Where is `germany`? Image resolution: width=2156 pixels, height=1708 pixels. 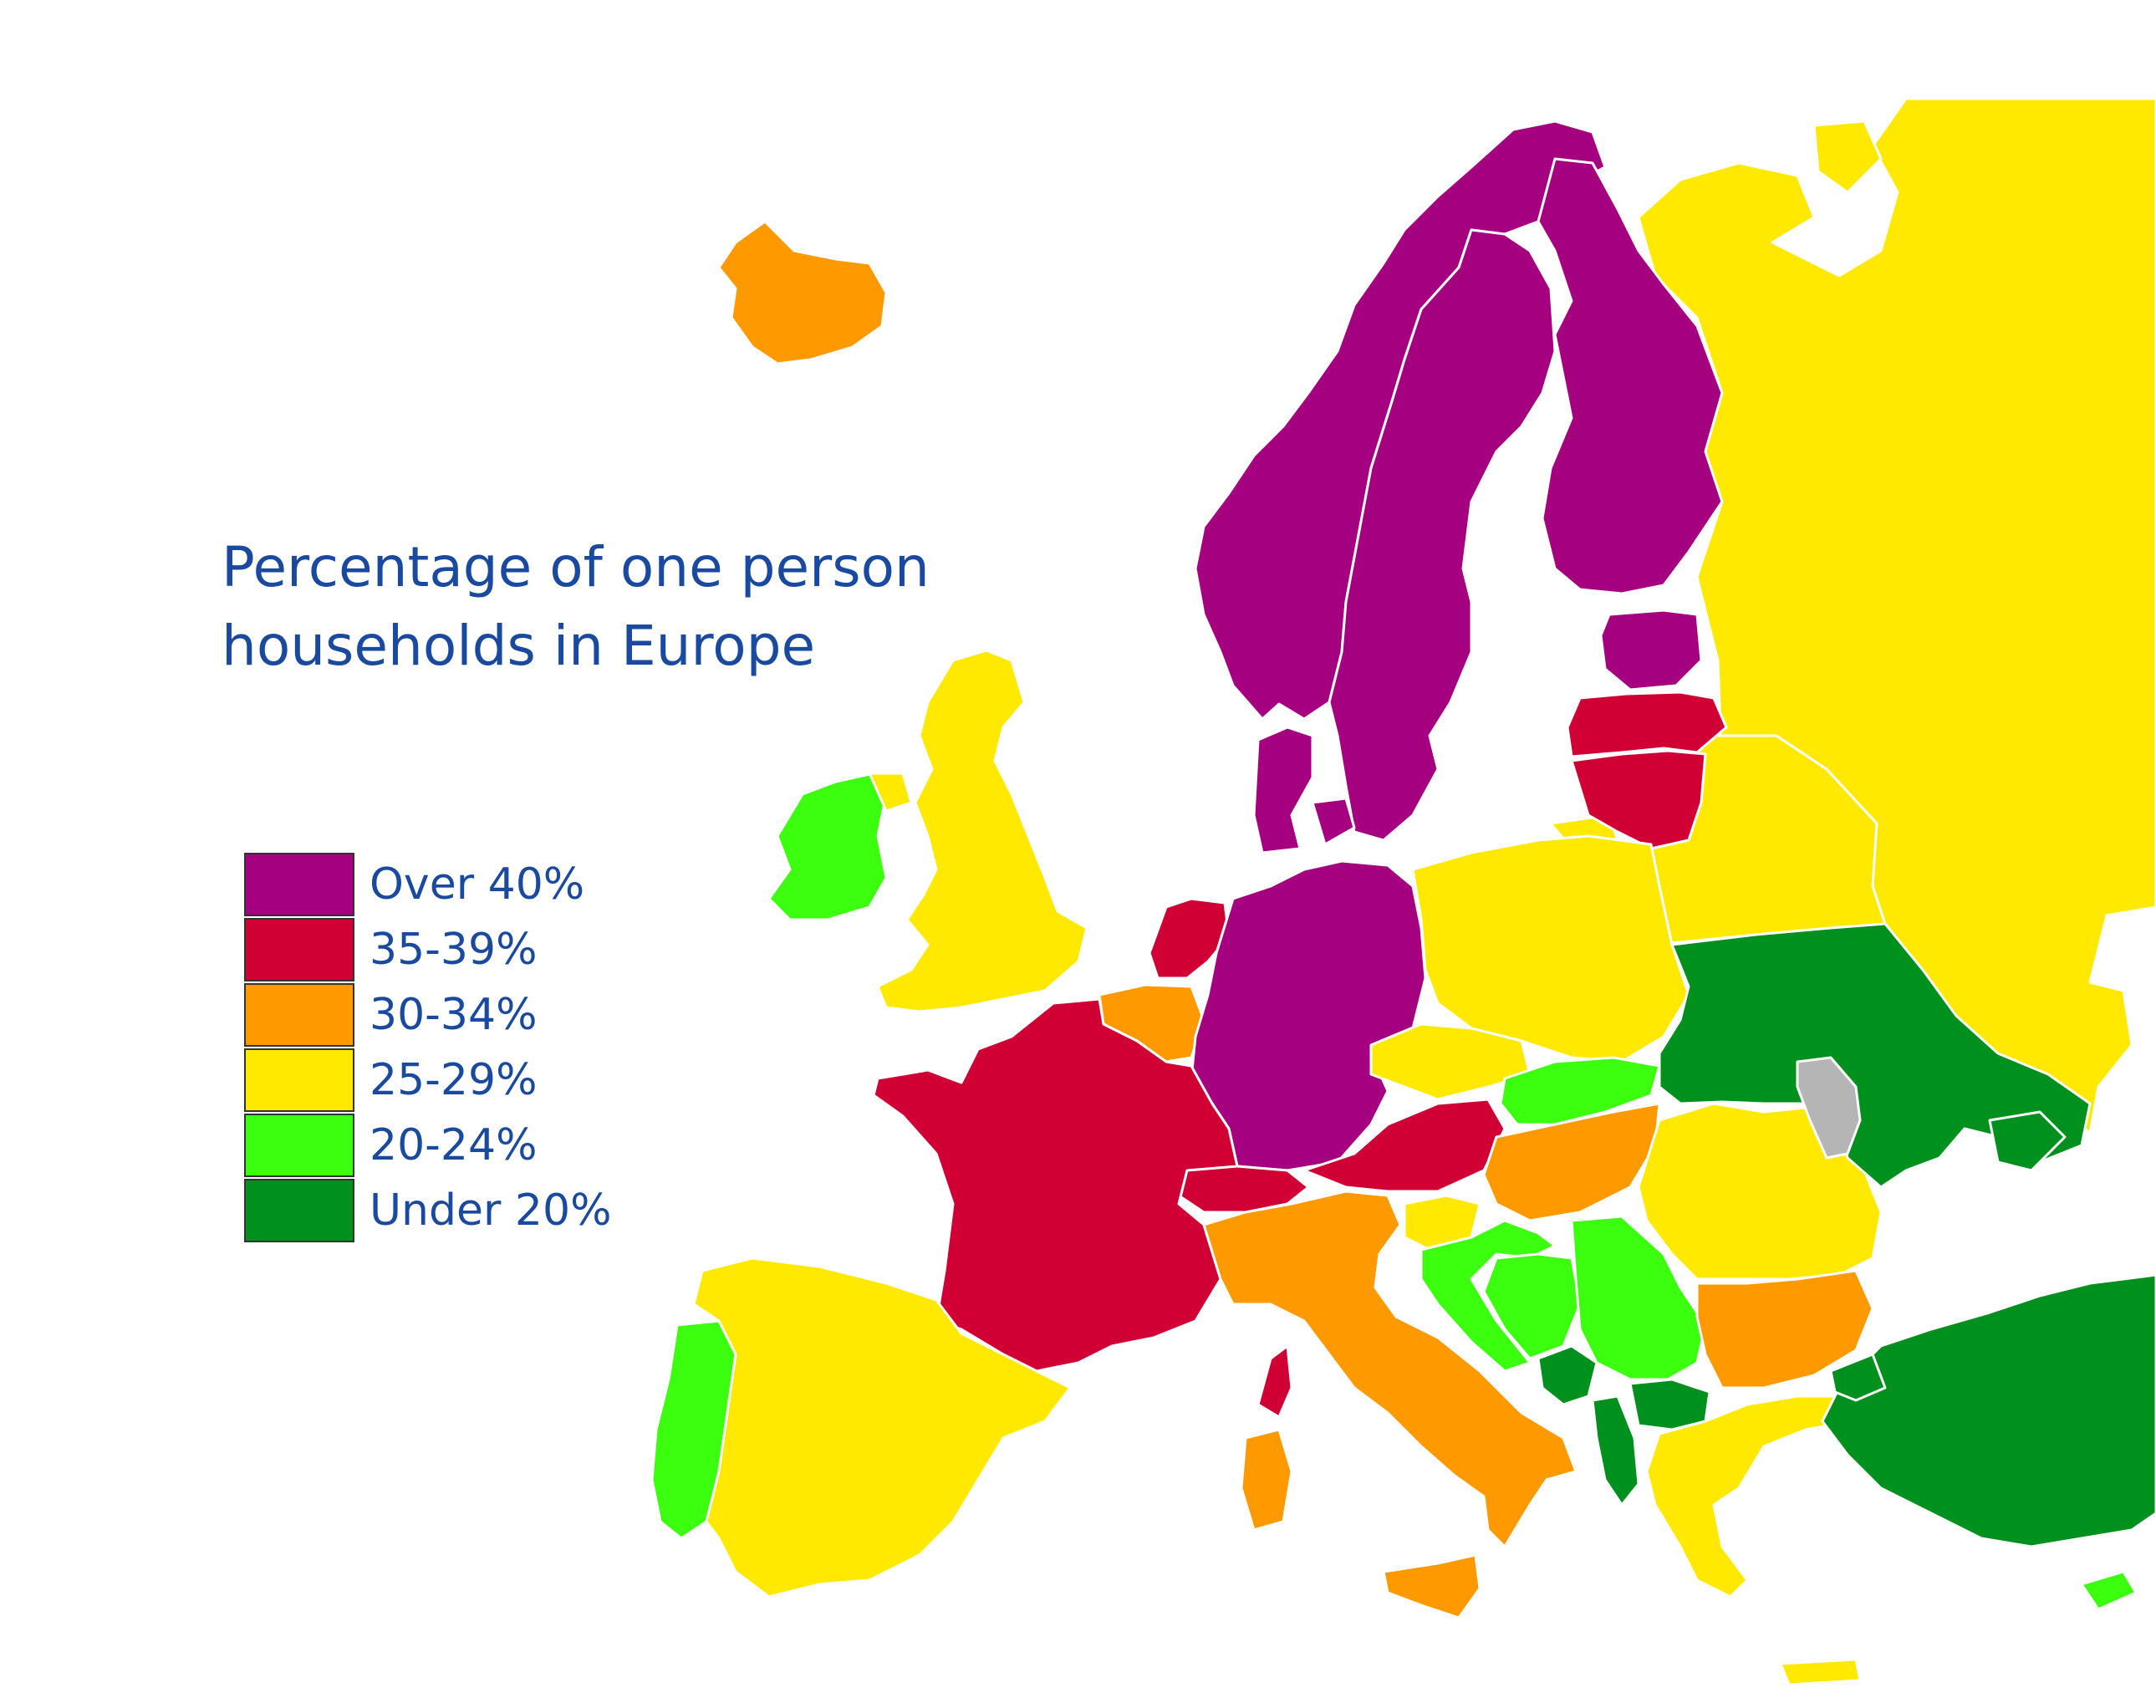
germany is located at coordinates (1309, 1015).